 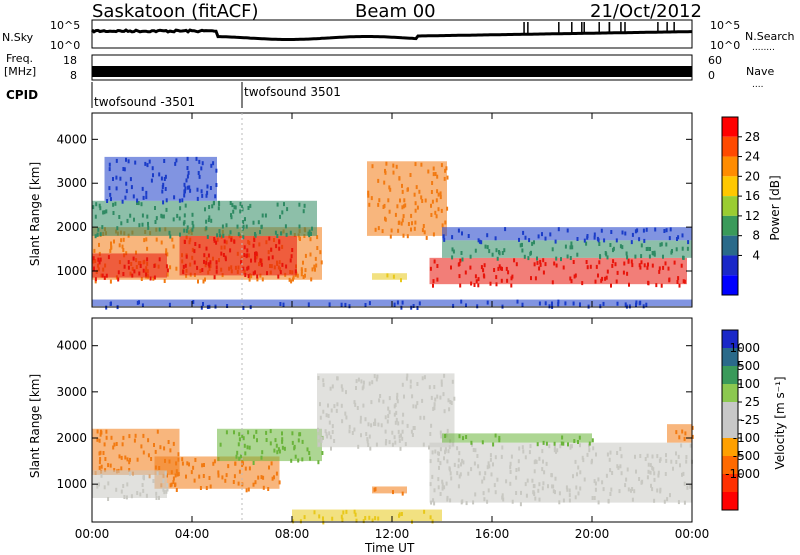 What do you see at coordinates (192, 534) in the screenshot?
I see `xtick-label: 04:00` at bounding box center [192, 534].